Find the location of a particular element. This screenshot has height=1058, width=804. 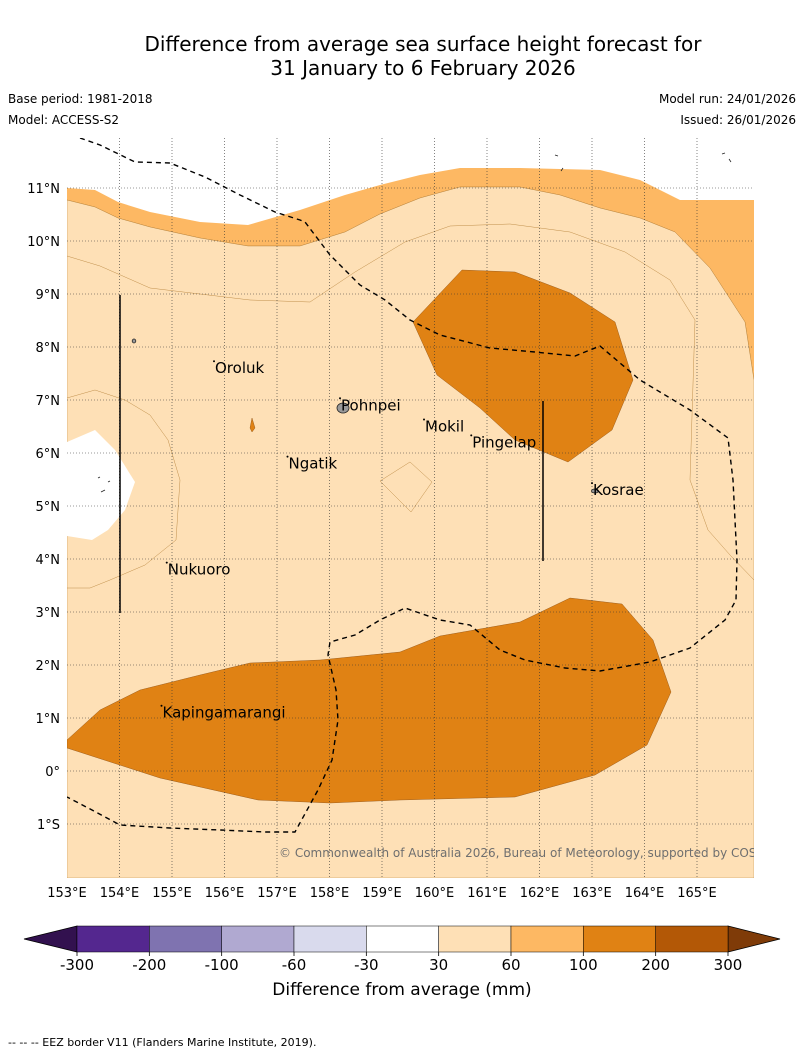

latitude-label: 11°N is located at coordinates (43, 189).